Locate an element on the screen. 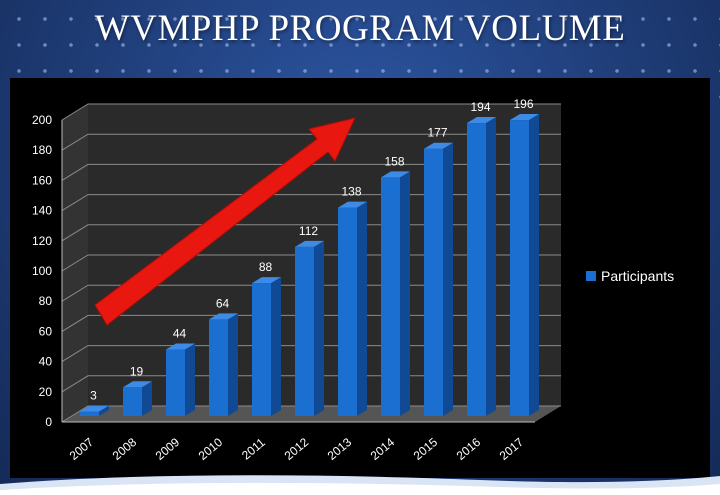 The width and height of the screenshot is (720, 495). x-tick-label: 2015 is located at coordinates (426, 449).